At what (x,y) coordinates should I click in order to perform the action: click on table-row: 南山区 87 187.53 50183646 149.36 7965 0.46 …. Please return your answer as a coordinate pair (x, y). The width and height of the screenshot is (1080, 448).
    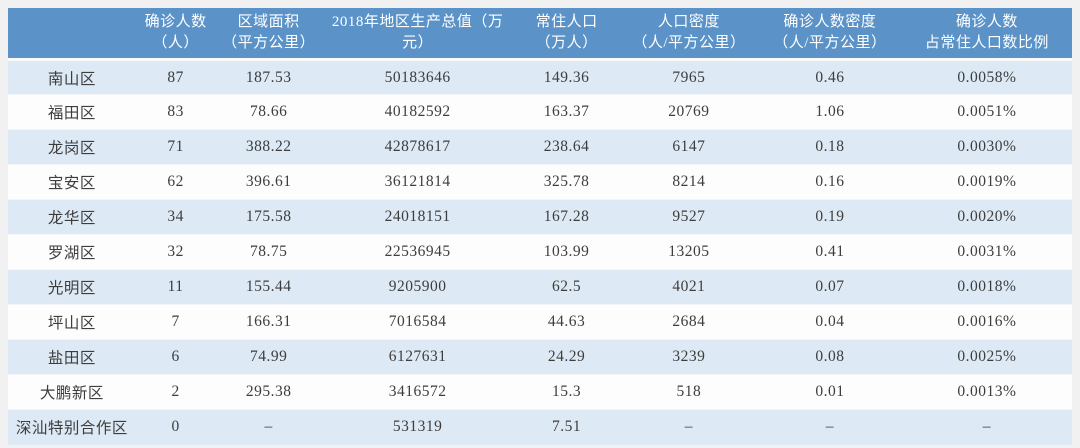
    Looking at the image, I should click on (540, 77).